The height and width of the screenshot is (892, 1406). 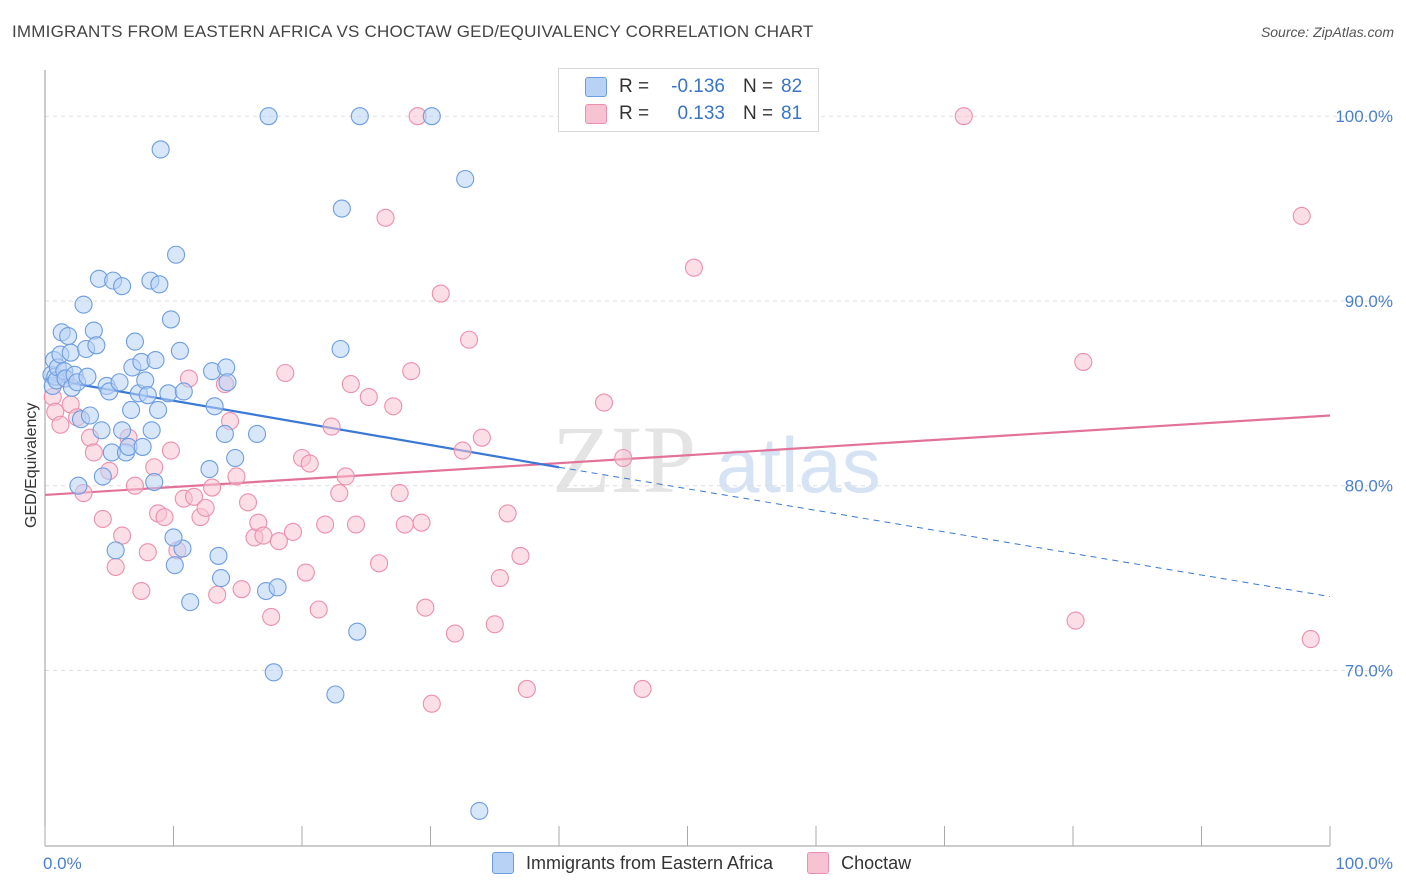 I want to click on legend-n-value: 81, so click(x=792, y=113).